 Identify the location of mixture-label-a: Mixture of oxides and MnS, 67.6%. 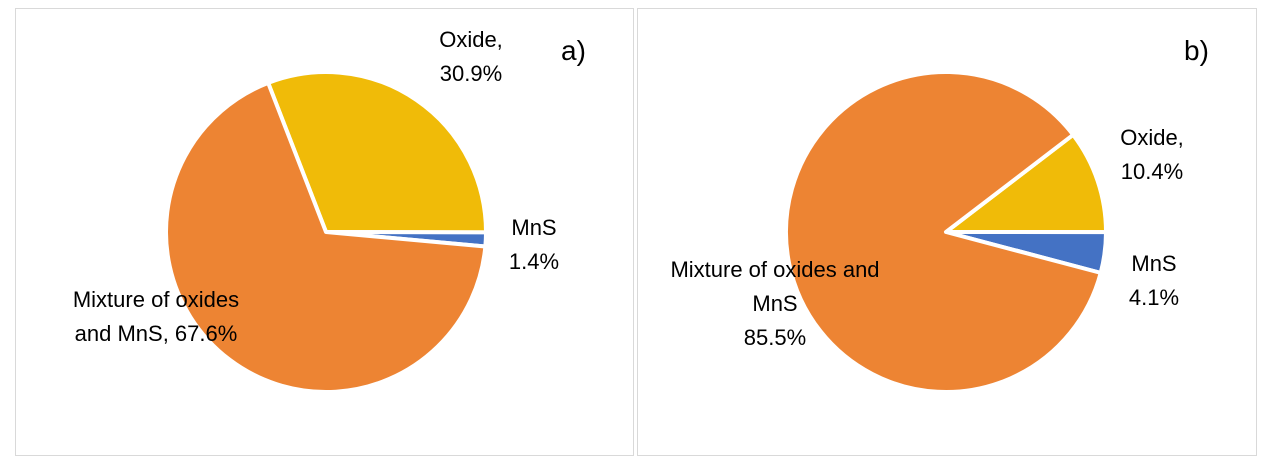
(156, 316).